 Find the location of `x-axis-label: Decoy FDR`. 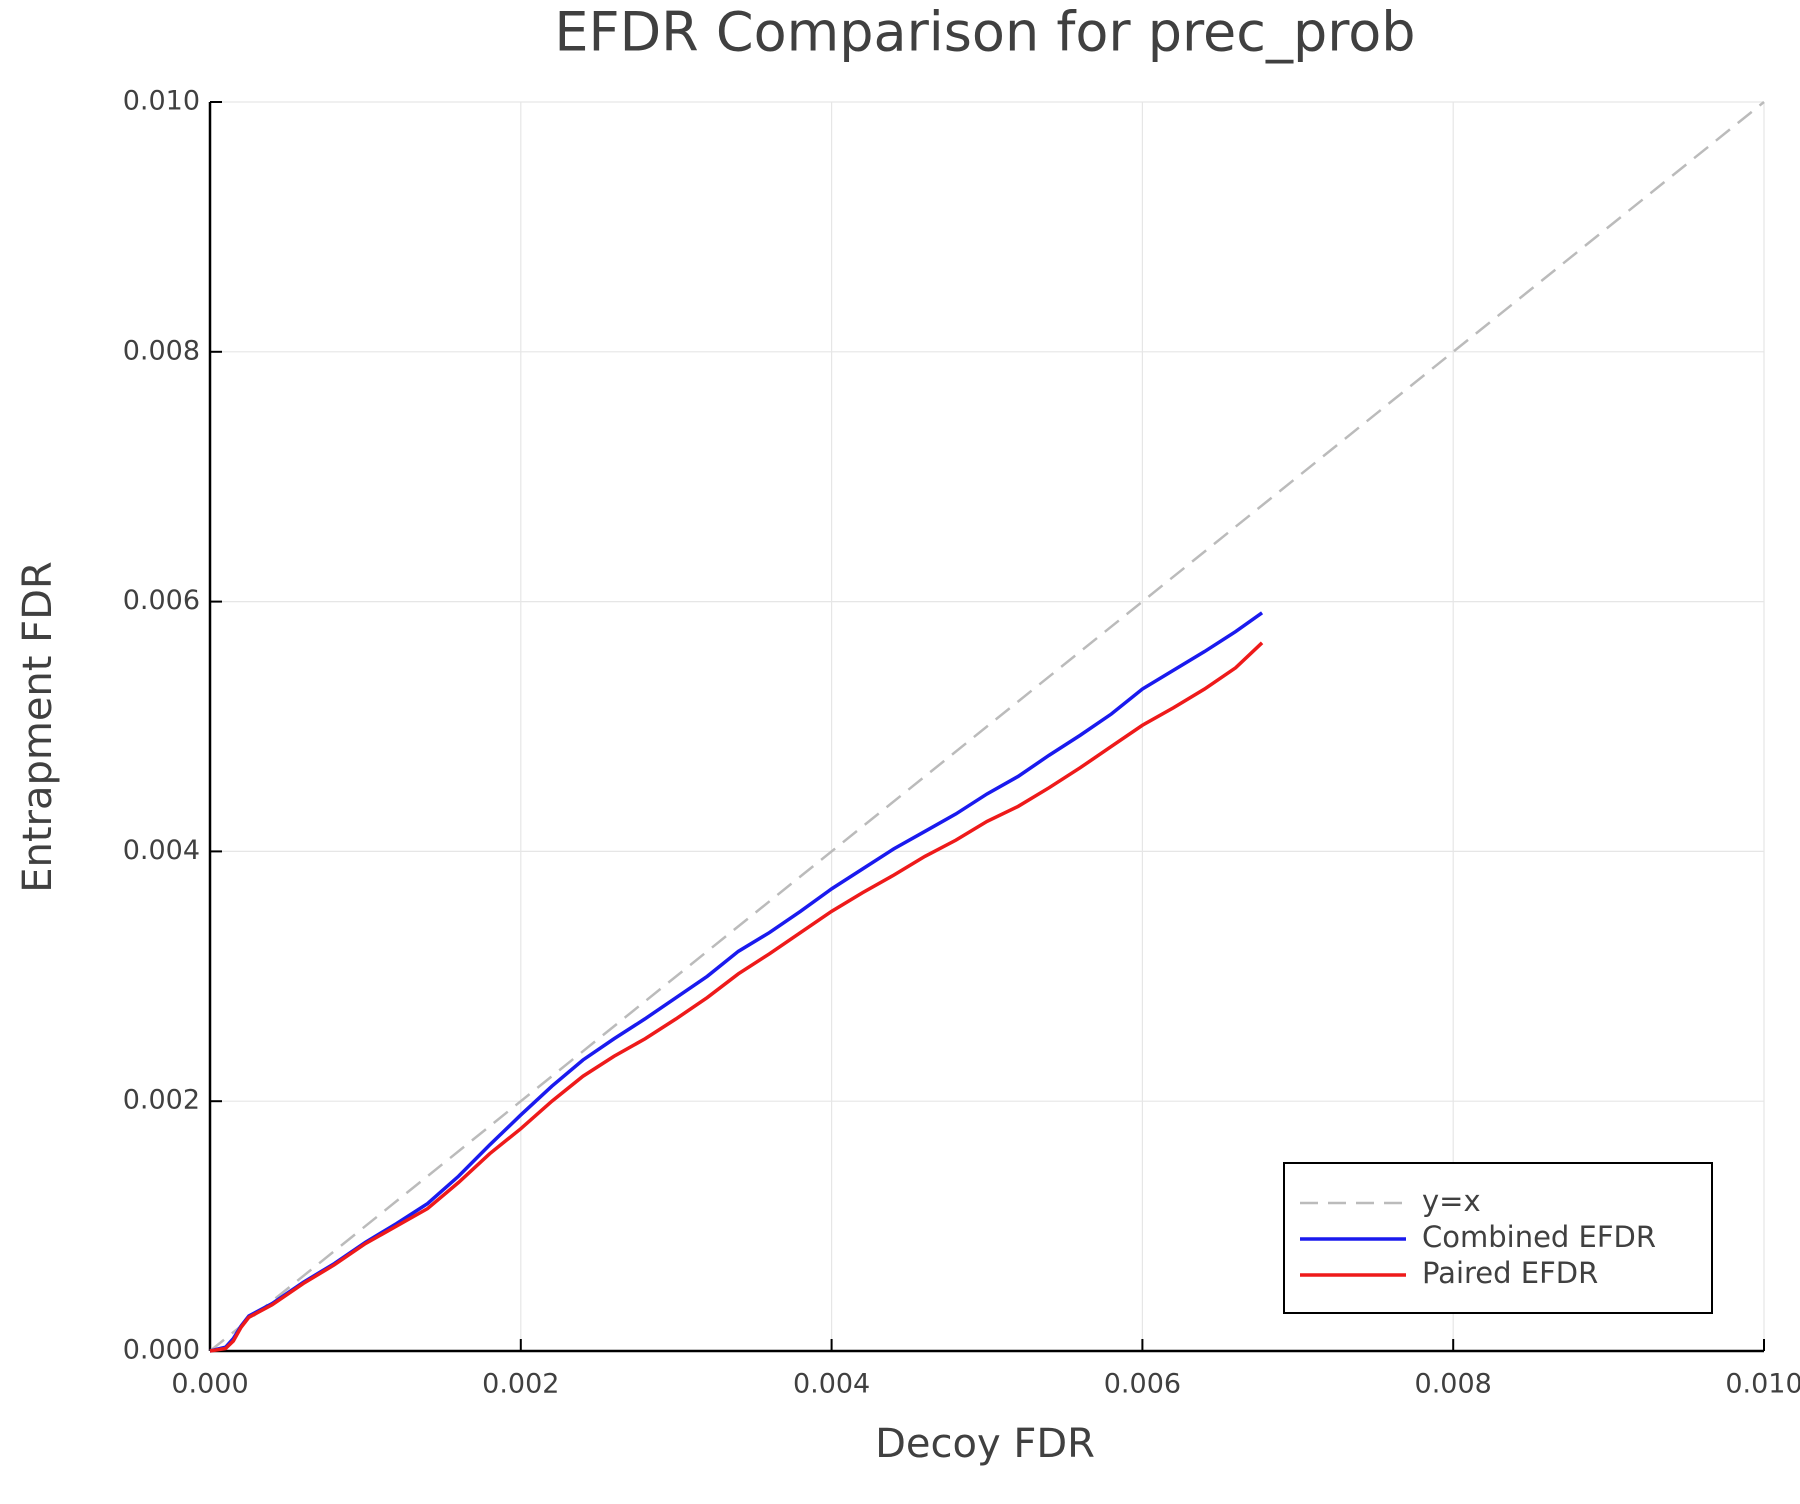

x-axis-label: Decoy FDR is located at coordinates (985, 1444).